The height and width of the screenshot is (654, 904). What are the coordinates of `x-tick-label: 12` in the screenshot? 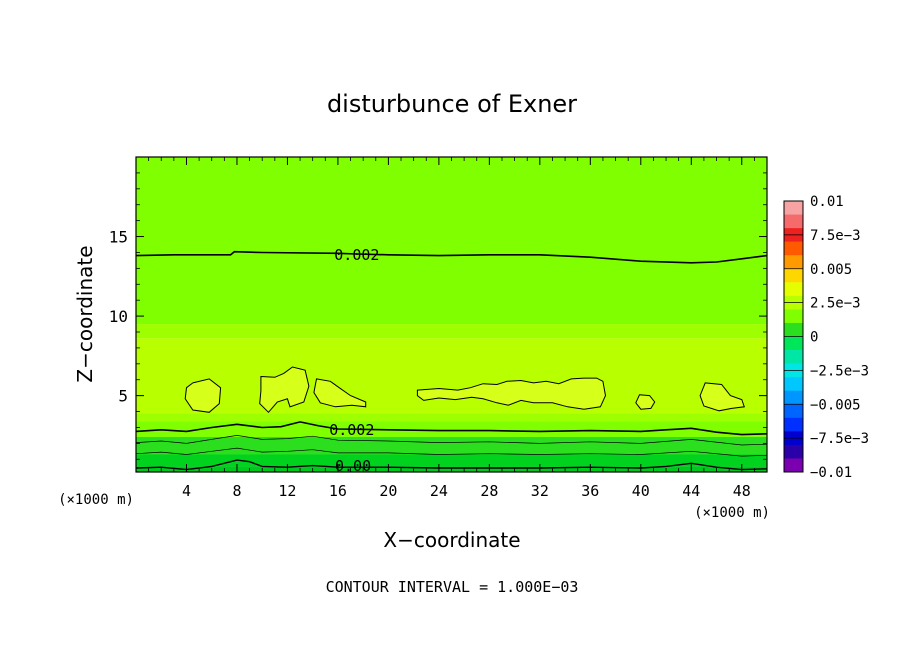 It's located at (287, 491).